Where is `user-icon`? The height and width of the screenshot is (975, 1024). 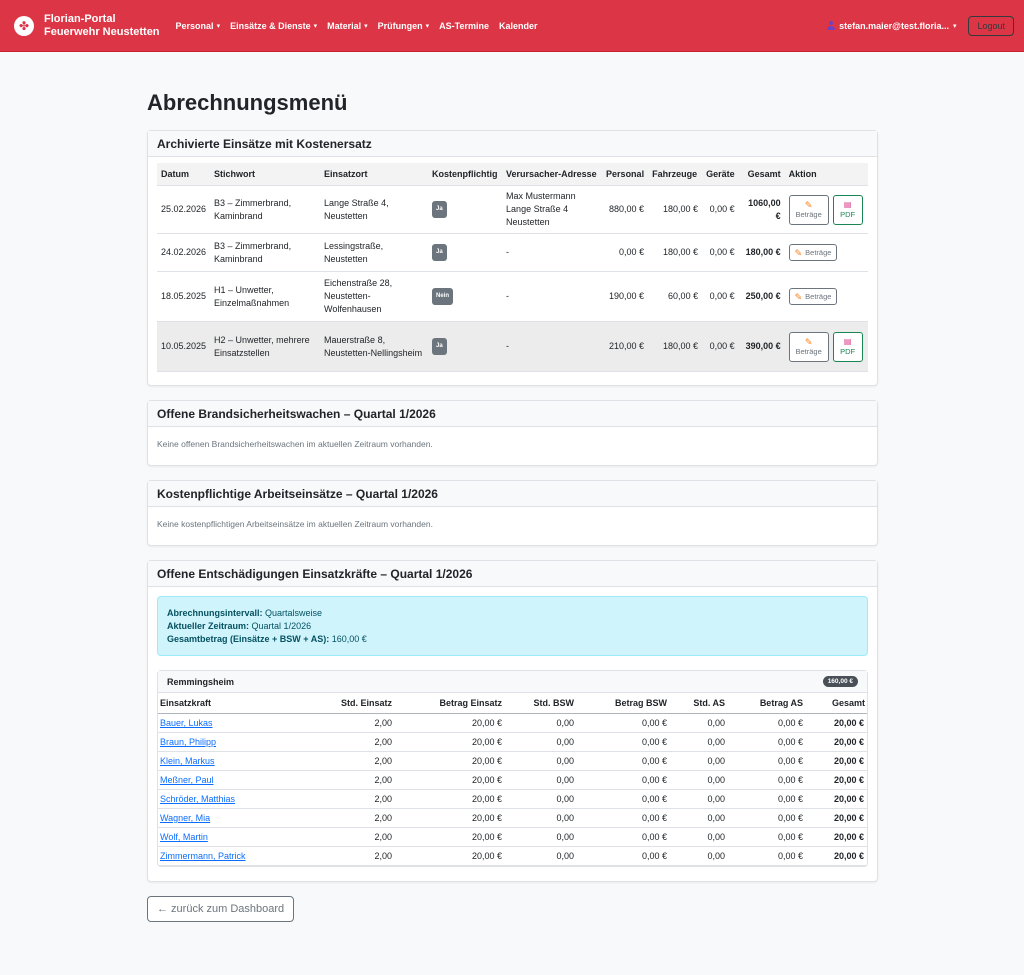
user-icon is located at coordinates (831, 25).